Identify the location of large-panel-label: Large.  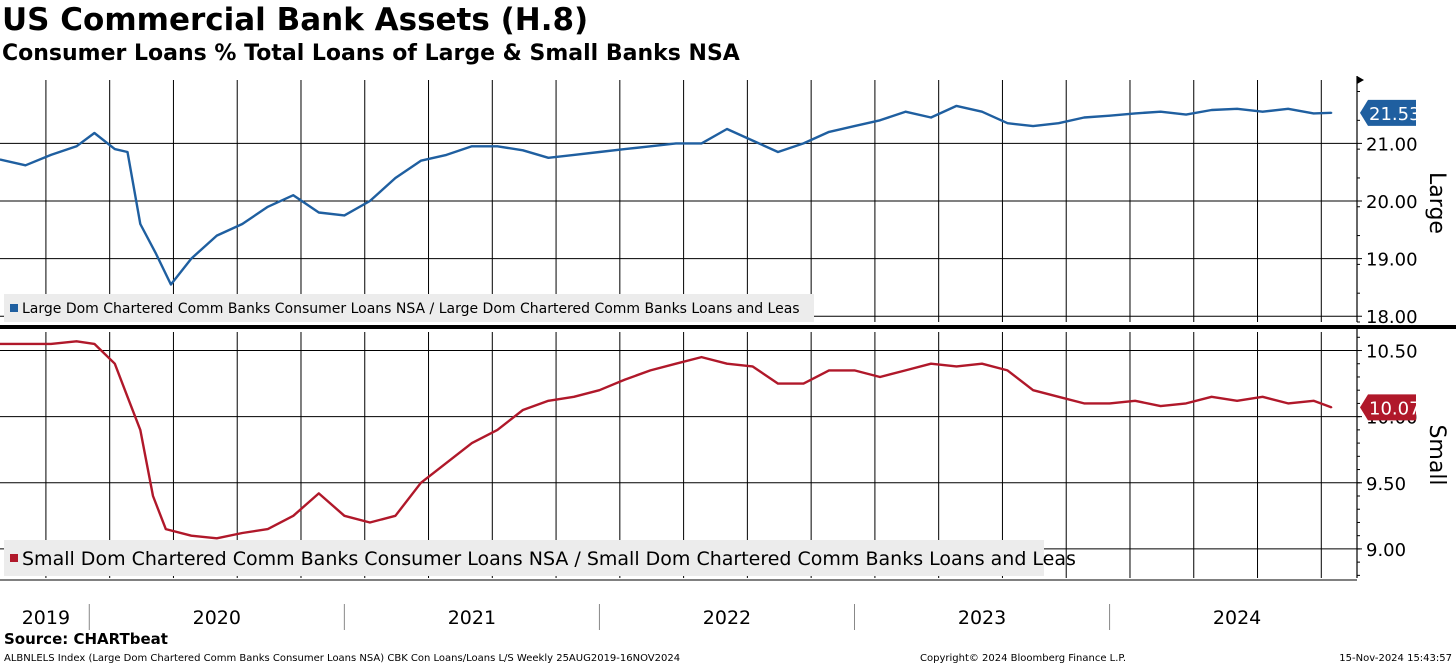
(1436, 203).